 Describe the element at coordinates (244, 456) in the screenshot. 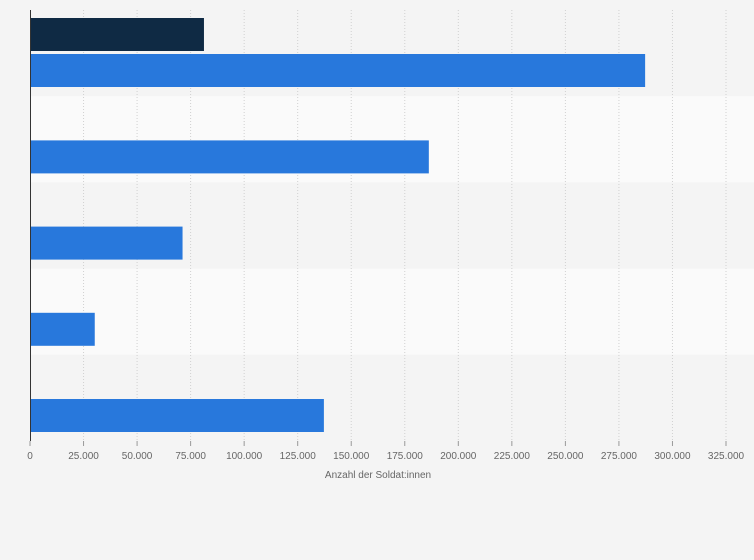

I see `x-tick-label: 100.000` at that location.